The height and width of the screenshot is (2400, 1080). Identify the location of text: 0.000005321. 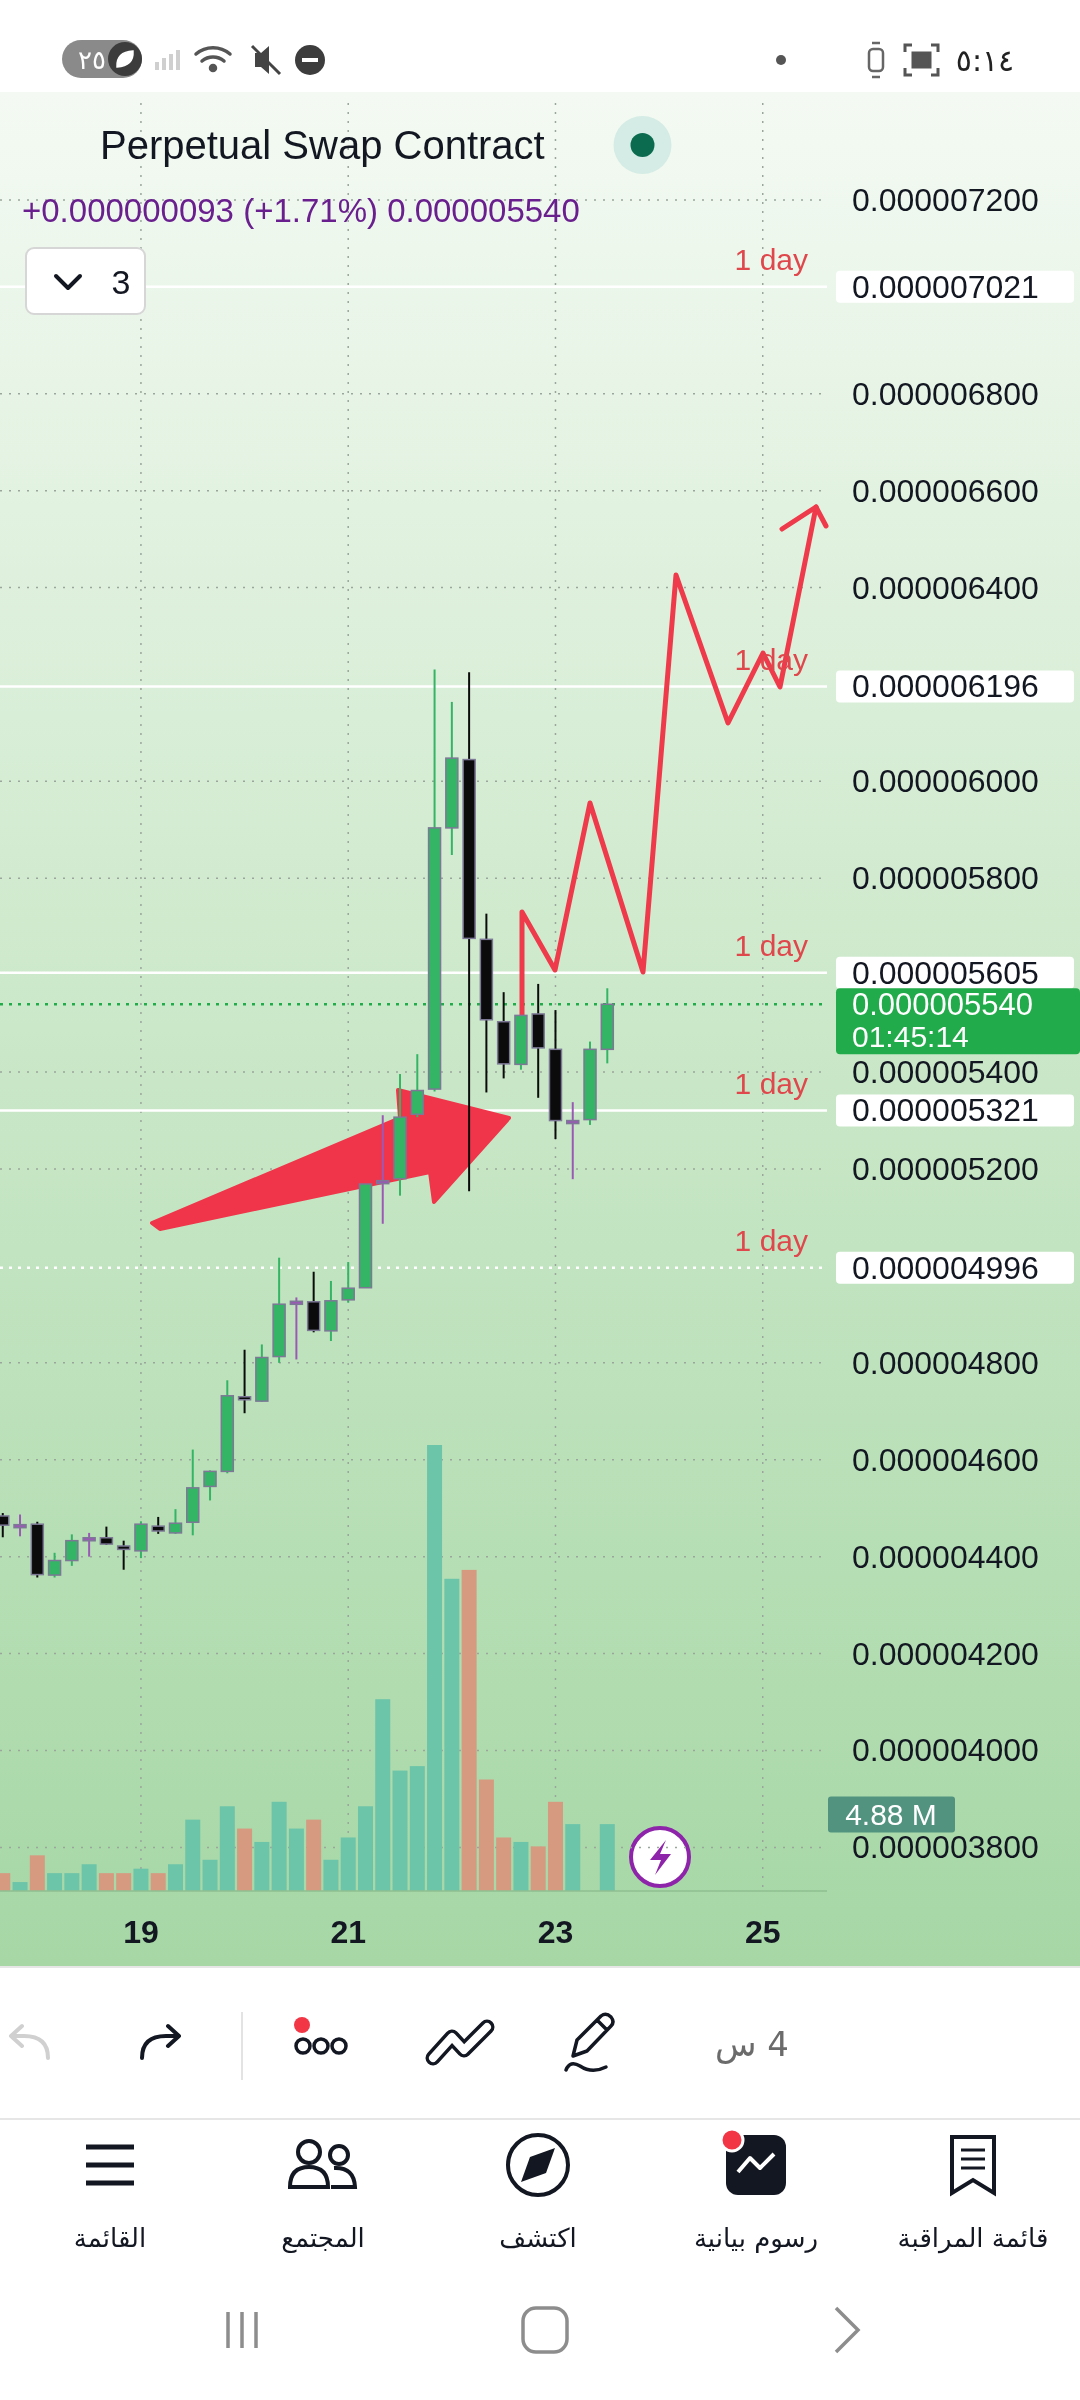
(945, 1110).